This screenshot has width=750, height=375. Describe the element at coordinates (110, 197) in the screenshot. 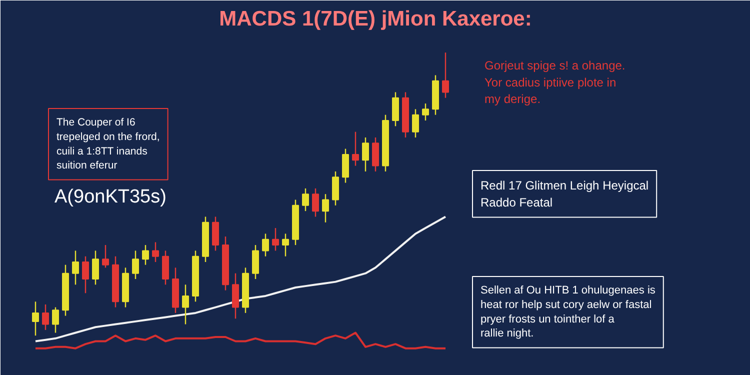

I see `annotation: A(9onKT35s)` at that location.